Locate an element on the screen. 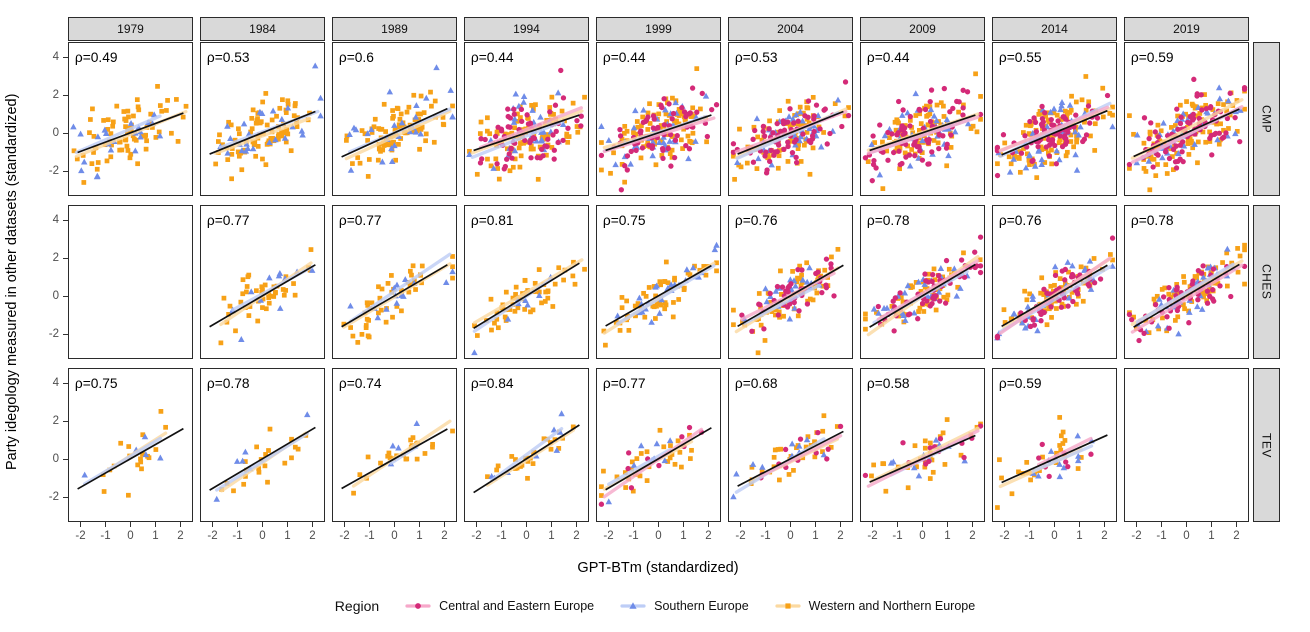  panel-TEV-2014: ρ=0.59 is located at coordinates (1054, 445).